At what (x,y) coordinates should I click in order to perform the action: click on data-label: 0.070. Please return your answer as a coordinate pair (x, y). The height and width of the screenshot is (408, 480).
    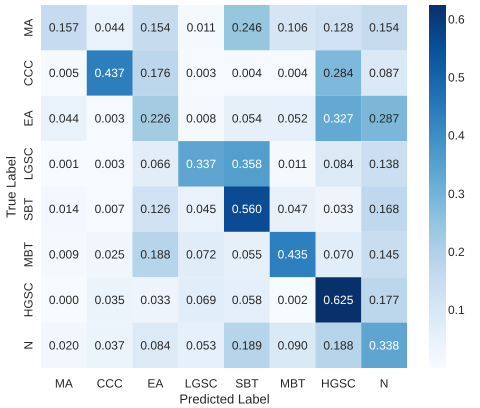
    Looking at the image, I should click on (338, 255).